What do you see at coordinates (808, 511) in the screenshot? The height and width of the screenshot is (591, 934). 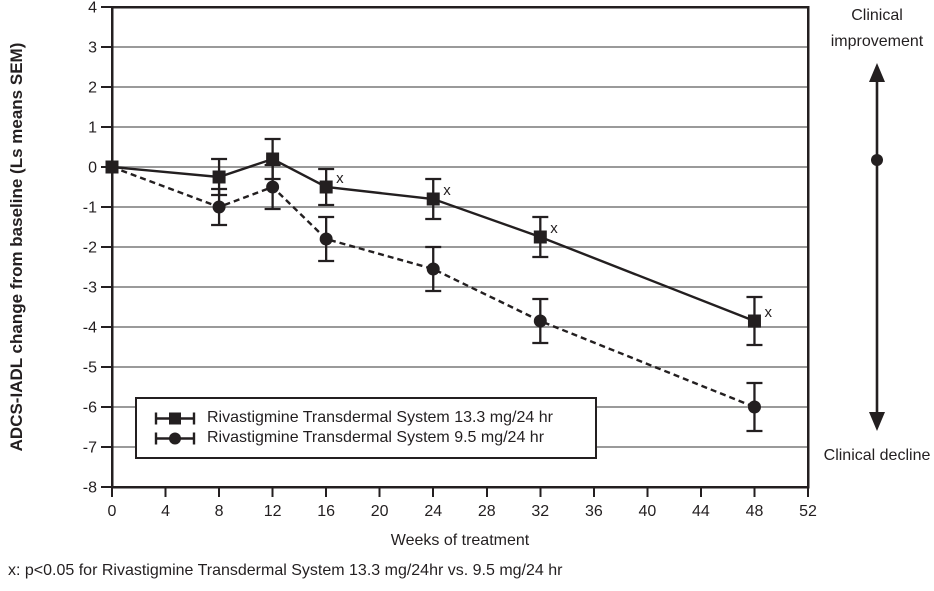 I see `x-tick-label: 52` at bounding box center [808, 511].